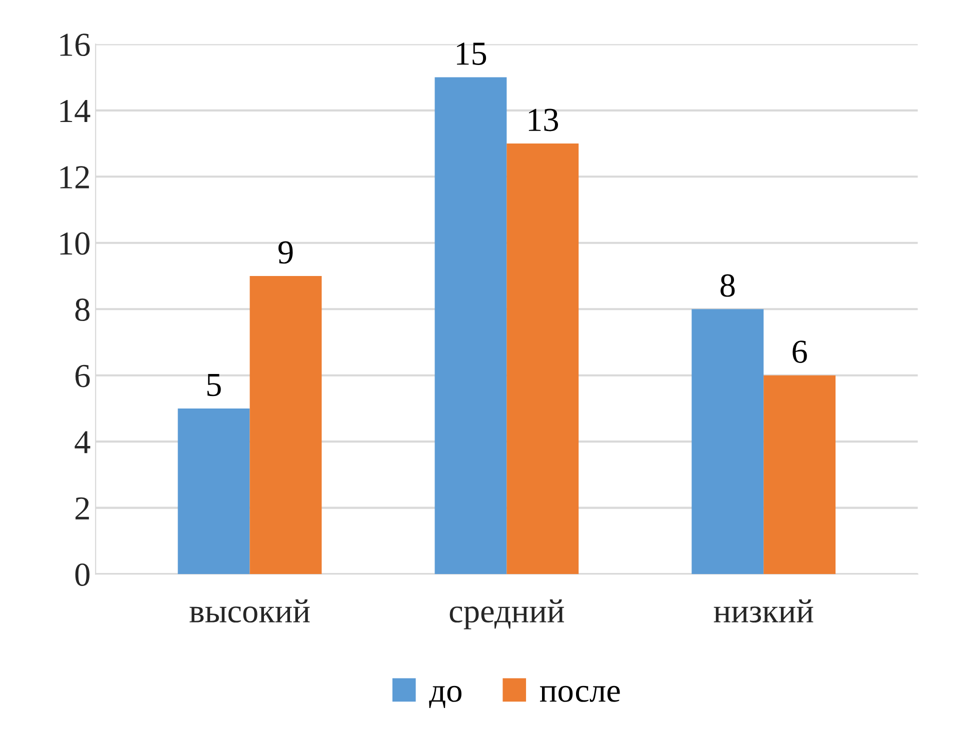 This screenshot has height=736, width=956. What do you see at coordinates (74, 177) in the screenshot?
I see `y-tick-label: 12` at bounding box center [74, 177].